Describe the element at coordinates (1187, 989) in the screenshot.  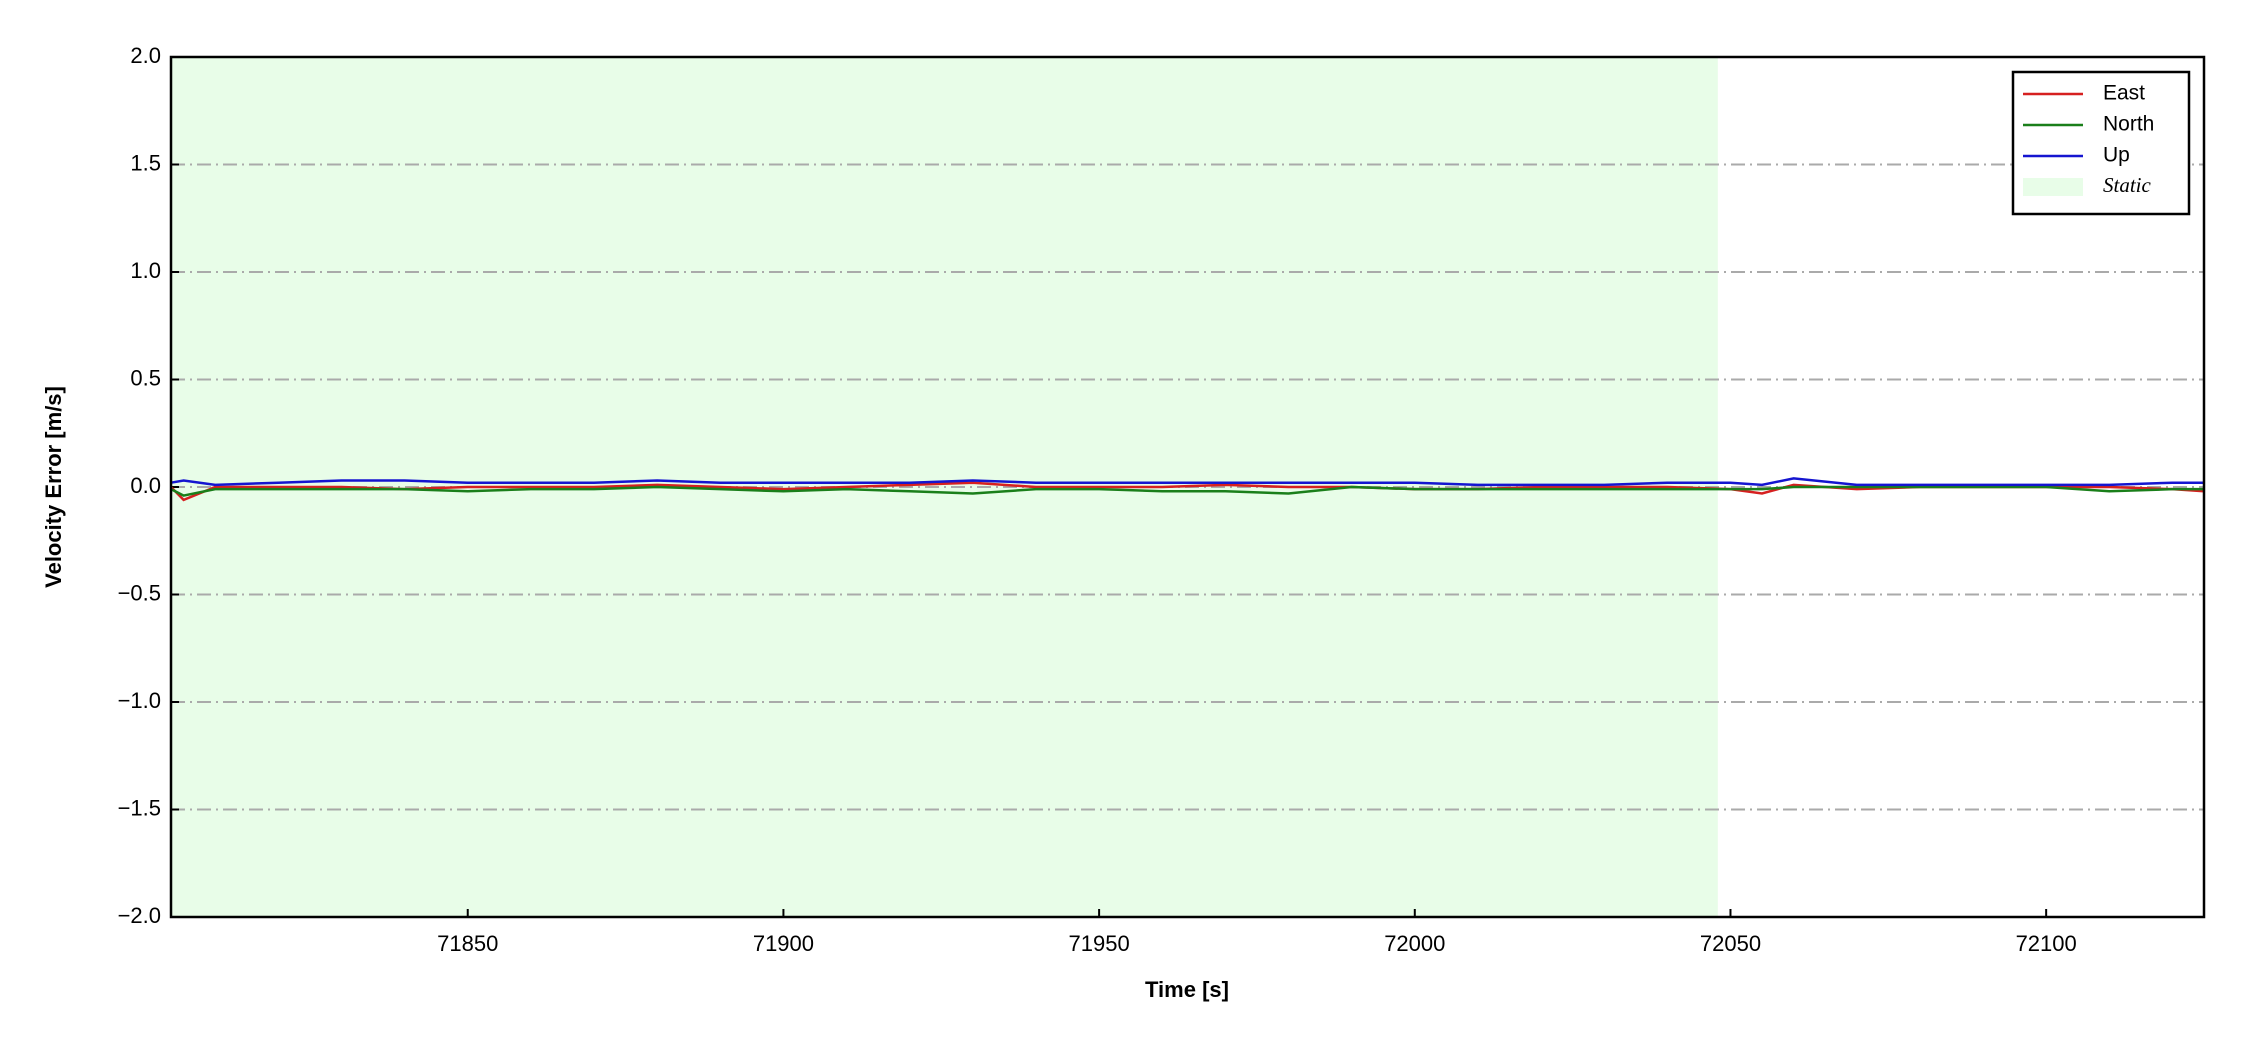
I see `x-axis-title: Time [s]` at that location.